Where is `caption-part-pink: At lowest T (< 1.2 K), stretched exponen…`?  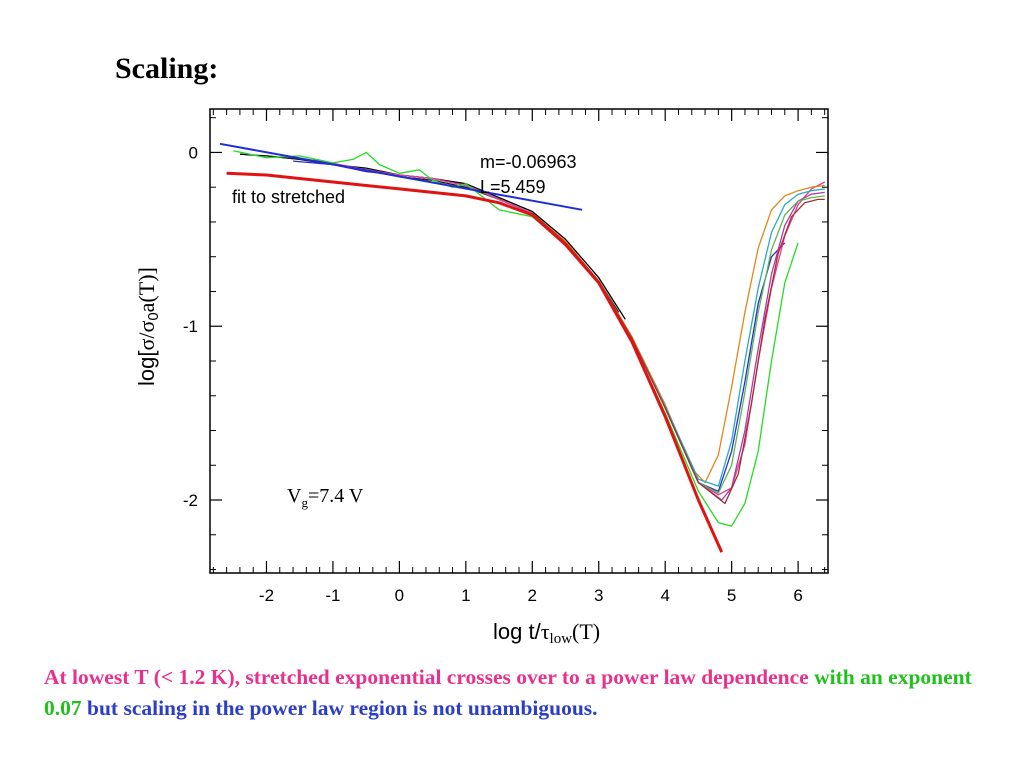 caption-part-pink: At lowest T (< 1.2 K), stretched exponen… is located at coordinates (426, 677).